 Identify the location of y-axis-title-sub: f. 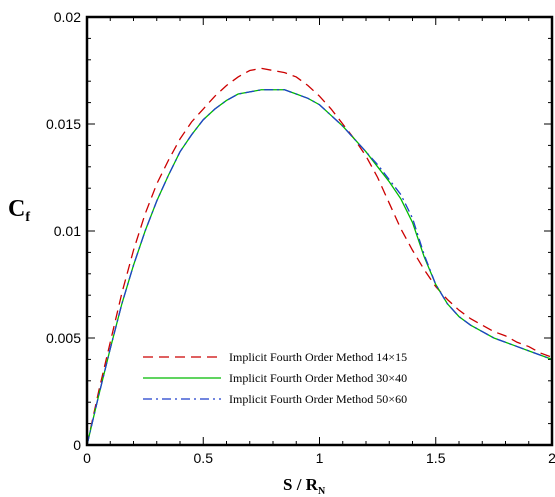
(27, 217).